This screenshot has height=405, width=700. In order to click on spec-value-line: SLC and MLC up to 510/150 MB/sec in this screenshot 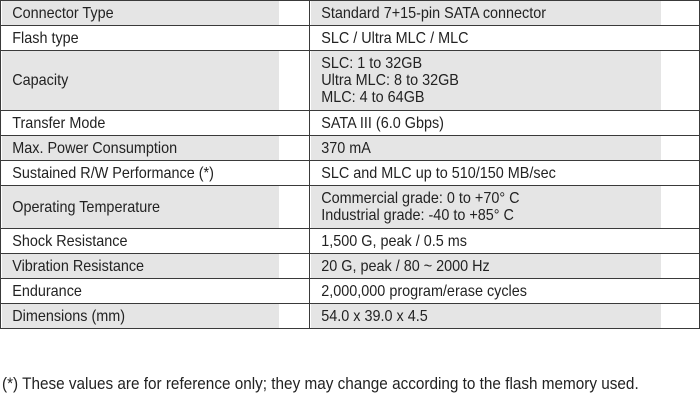, I will do `click(438, 173)`.